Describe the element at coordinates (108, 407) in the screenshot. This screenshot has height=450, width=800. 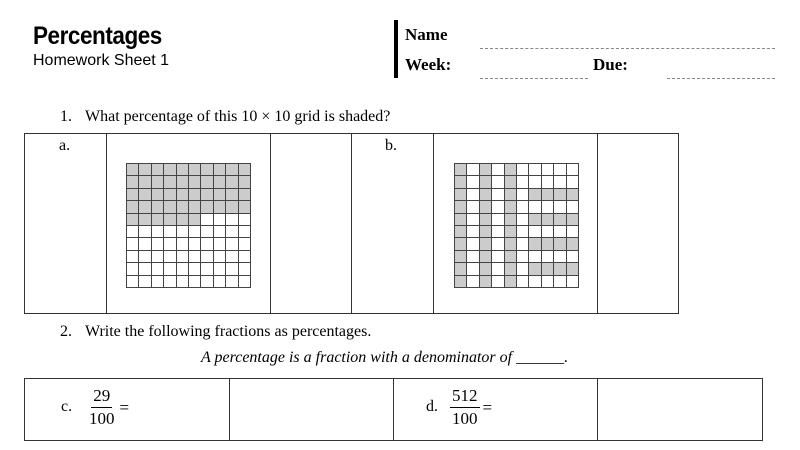
I see `fraction-c: 29 100 =` at that location.